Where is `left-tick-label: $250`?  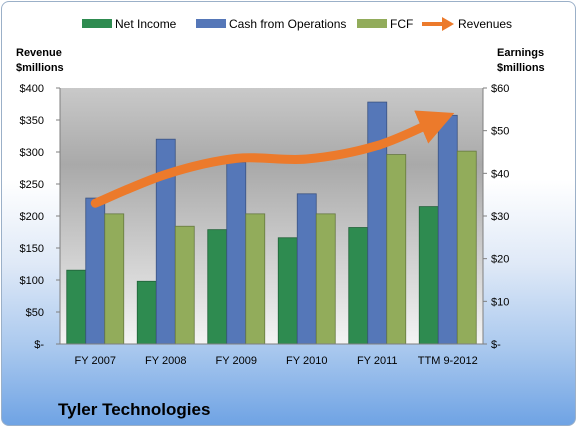 left-tick-label: $250 is located at coordinates (32, 185).